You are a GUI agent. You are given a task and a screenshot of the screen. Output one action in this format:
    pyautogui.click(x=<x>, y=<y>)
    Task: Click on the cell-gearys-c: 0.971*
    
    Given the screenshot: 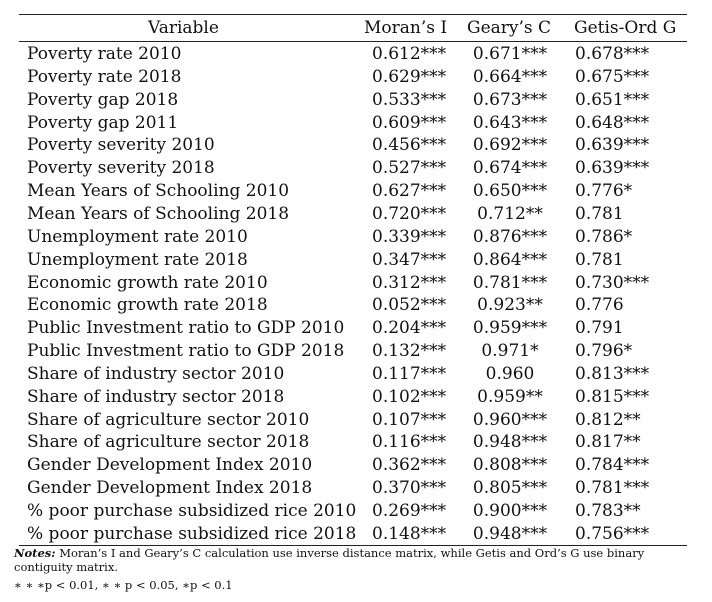 What is the action you would take?
    pyautogui.click(x=510, y=351)
    